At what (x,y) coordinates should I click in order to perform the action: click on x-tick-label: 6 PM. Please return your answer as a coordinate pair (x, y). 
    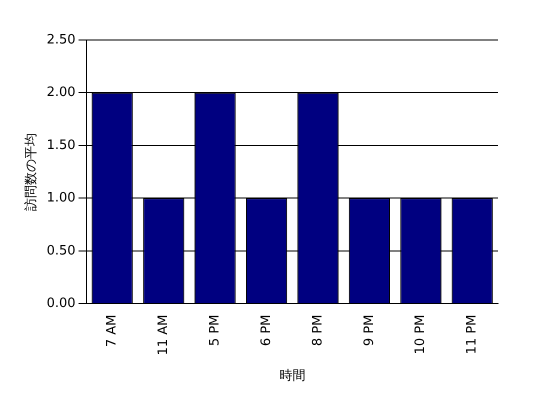
    Looking at the image, I should click on (266, 330).